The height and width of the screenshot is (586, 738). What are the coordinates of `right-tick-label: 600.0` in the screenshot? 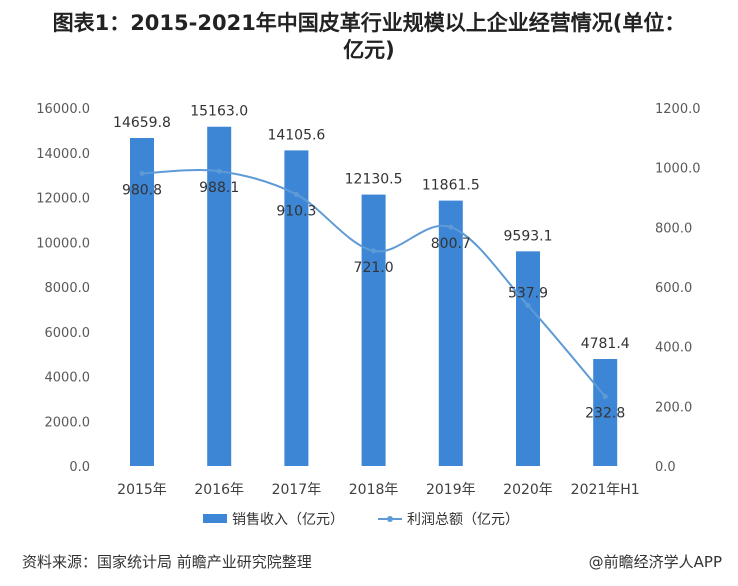 It's located at (673, 288).